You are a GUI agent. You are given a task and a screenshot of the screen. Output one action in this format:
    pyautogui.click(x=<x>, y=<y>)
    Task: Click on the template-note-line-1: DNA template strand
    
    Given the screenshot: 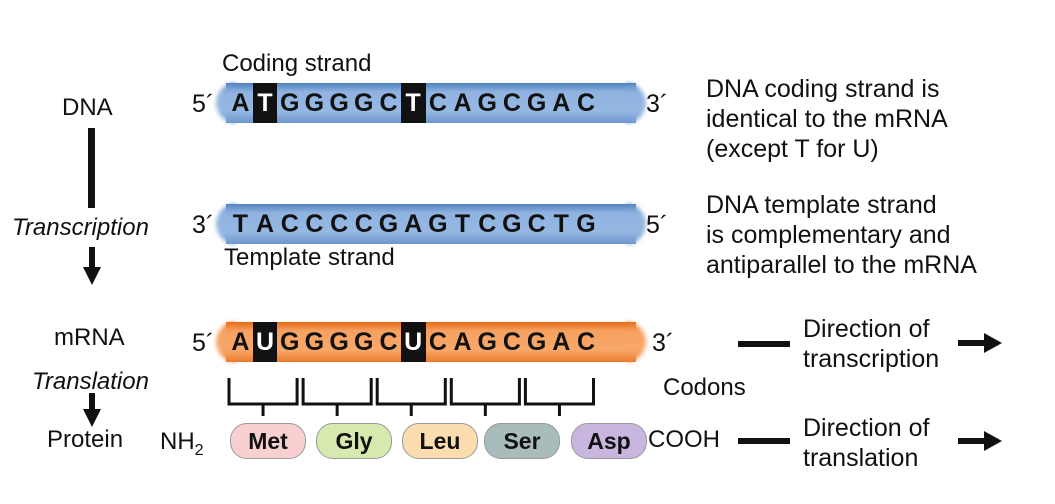 What is the action you would take?
    pyautogui.click(x=821, y=205)
    